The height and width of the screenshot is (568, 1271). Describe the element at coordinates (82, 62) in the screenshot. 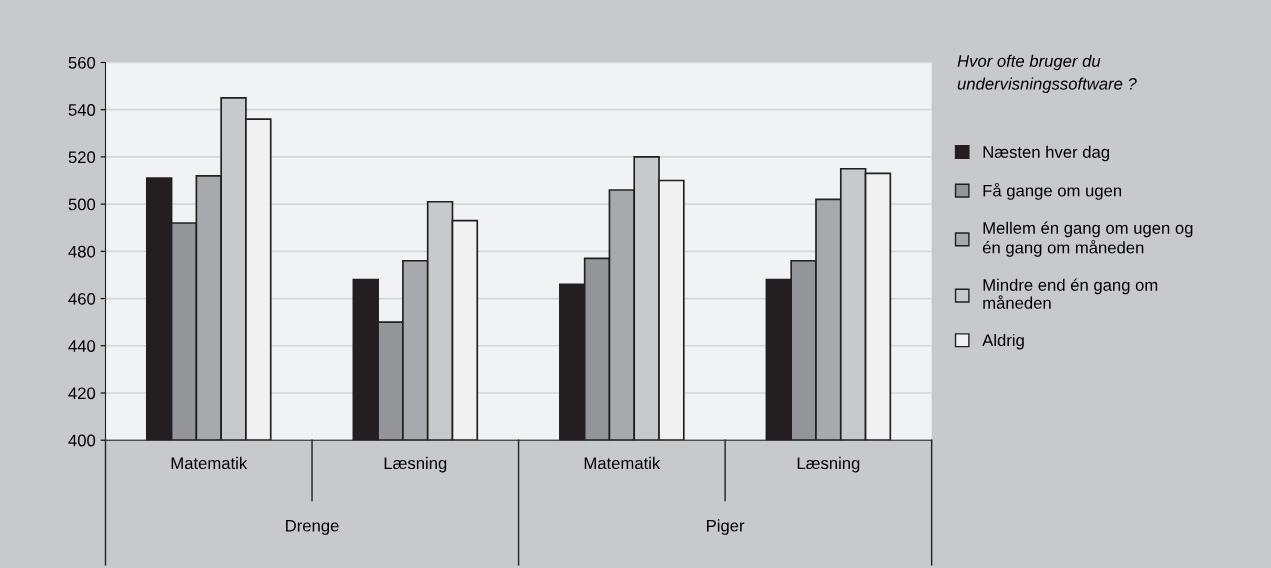

I see `y-tick-label: 560` at that location.